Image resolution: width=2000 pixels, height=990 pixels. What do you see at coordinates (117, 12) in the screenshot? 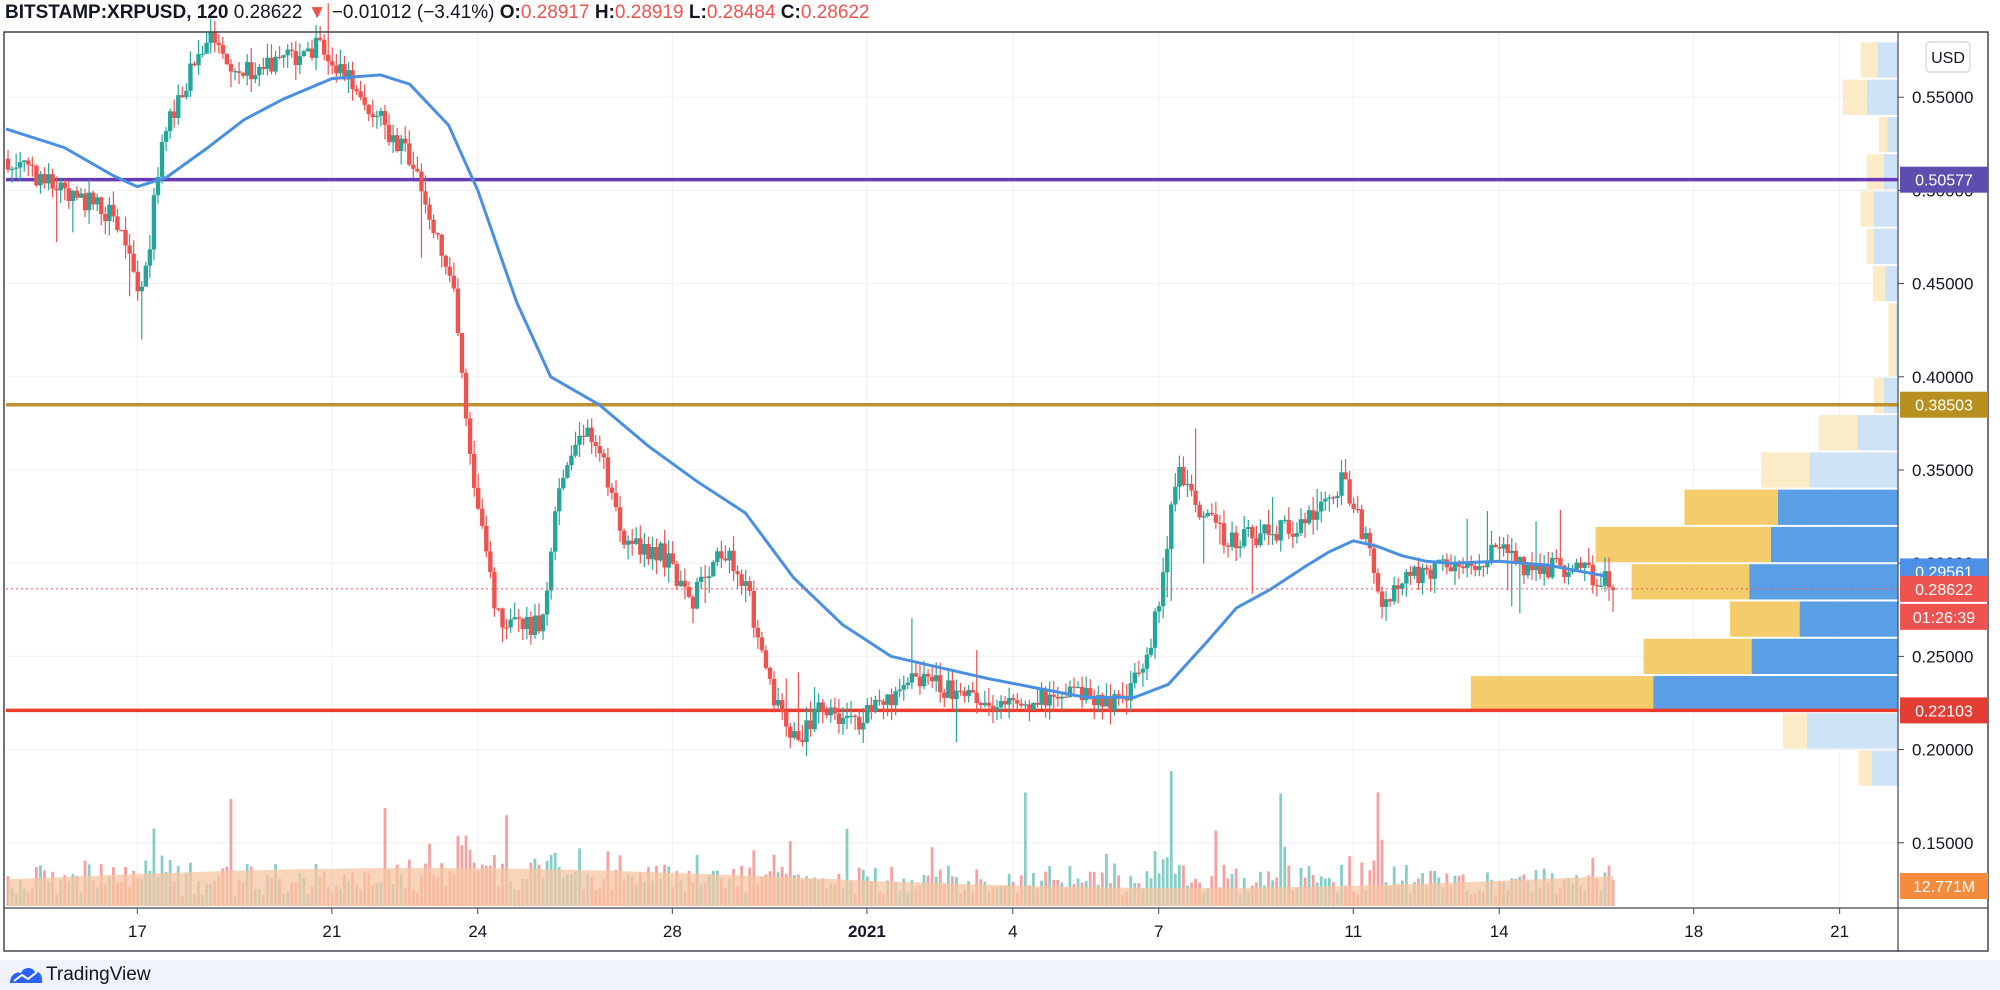
I see `symbol-name: BITSTAMP:XRPUSD, 120` at bounding box center [117, 12].